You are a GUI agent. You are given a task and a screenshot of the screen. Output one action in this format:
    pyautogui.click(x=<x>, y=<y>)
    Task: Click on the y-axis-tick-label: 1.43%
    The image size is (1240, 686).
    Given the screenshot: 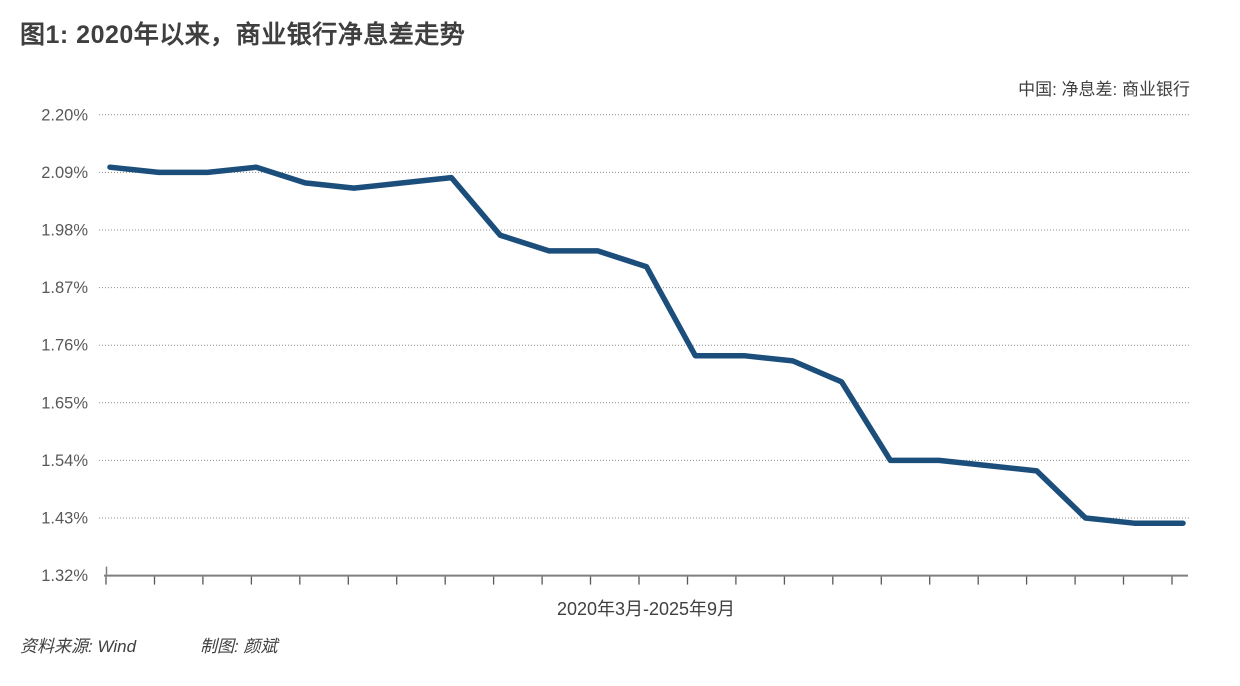 What is the action you would take?
    pyautogui.click(x=64, y=519)
    